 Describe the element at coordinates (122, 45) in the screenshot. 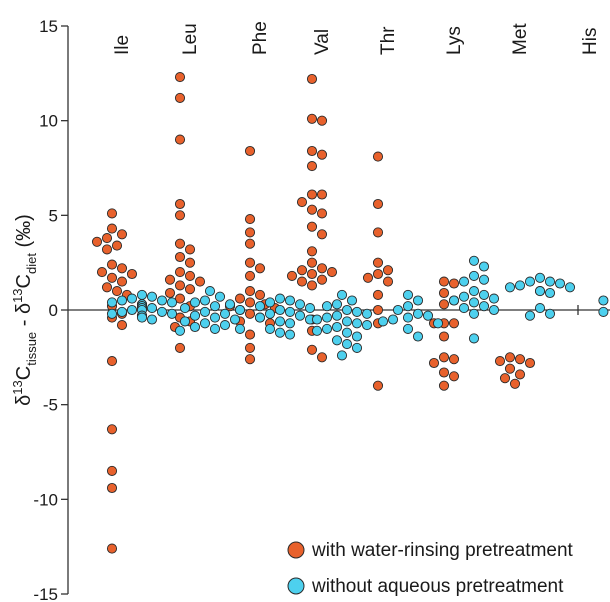

I see `category-label: Ile` at that location.